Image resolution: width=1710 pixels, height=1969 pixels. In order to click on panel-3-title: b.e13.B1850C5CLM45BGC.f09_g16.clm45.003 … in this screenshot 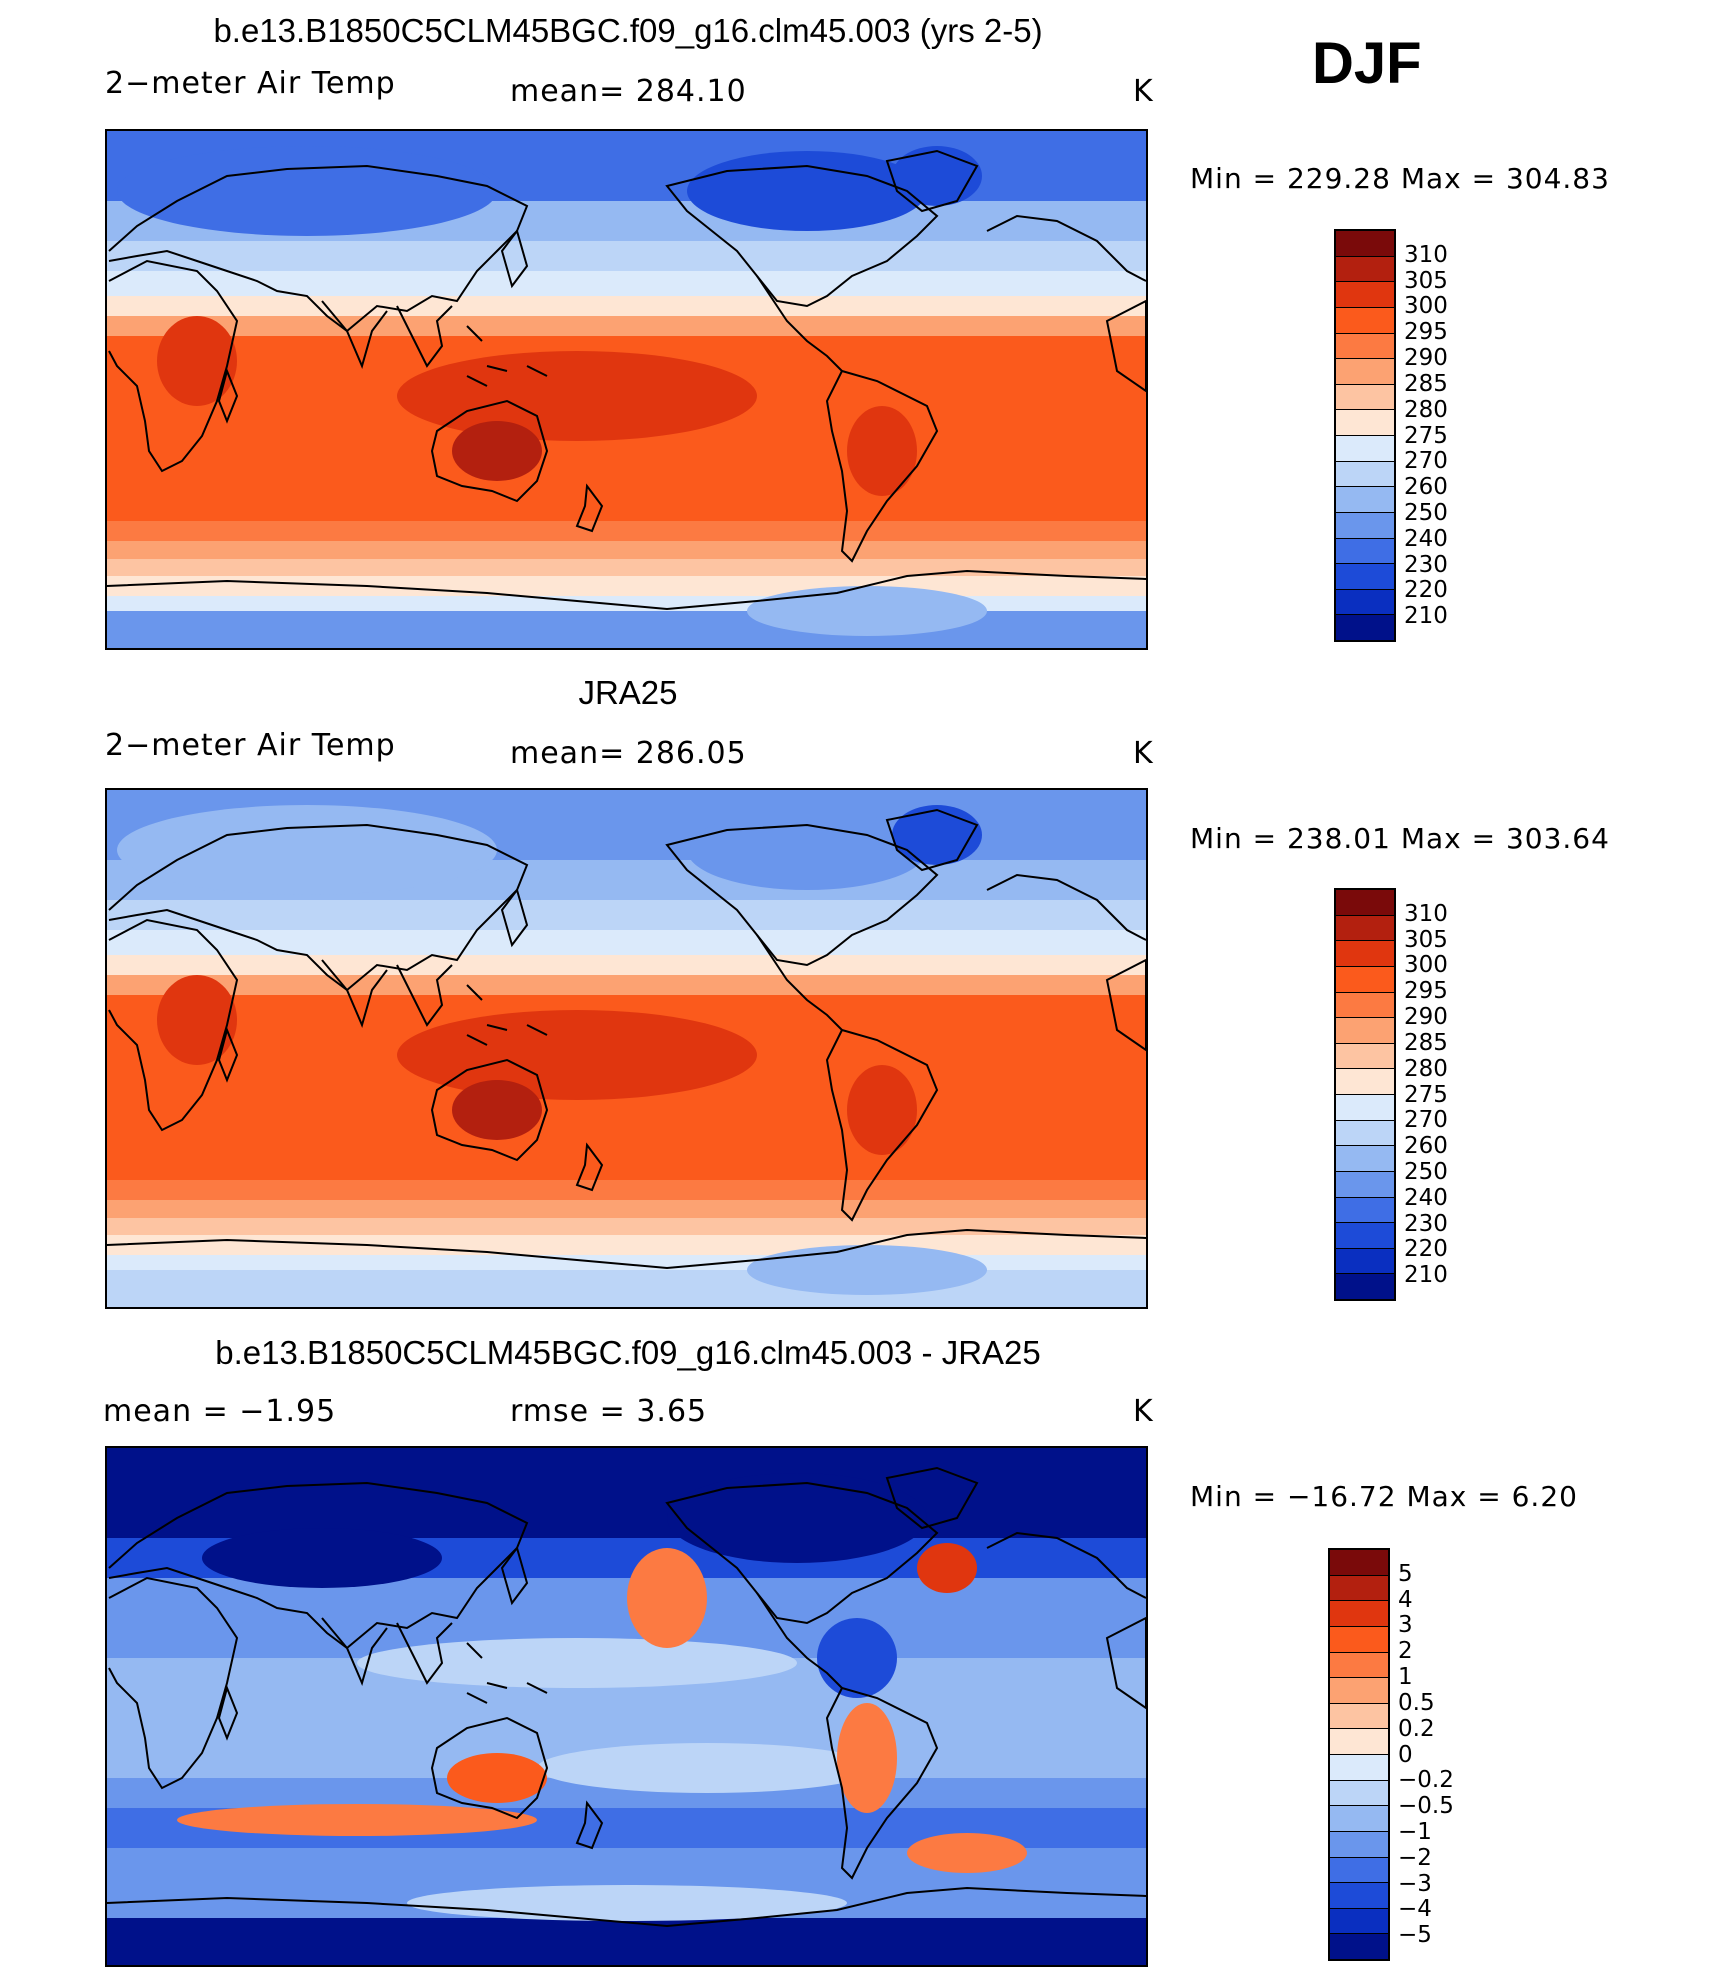, I will do `click(628, 1352)`.